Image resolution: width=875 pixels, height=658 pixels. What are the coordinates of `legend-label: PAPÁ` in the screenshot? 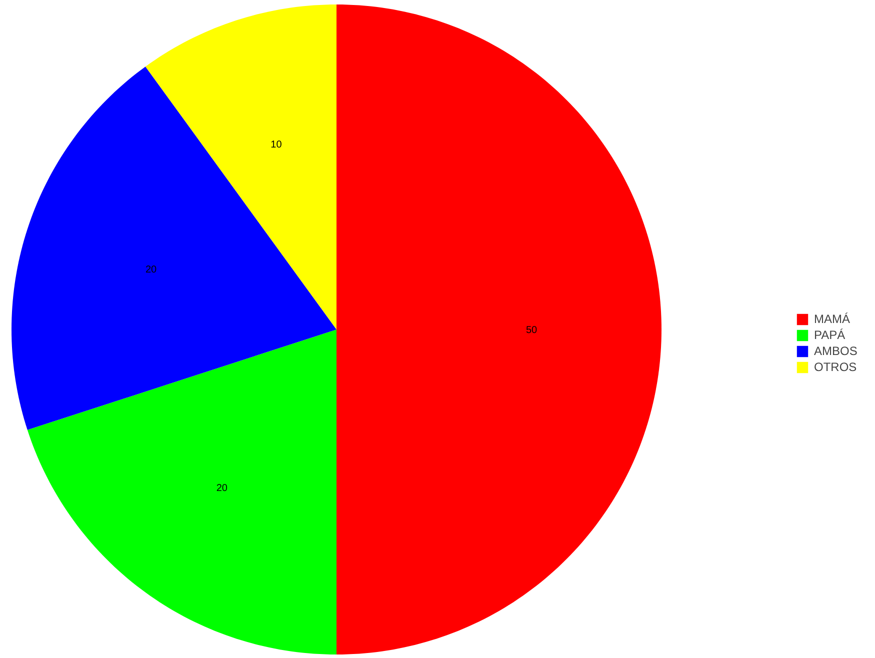 It's located at (830, 335).